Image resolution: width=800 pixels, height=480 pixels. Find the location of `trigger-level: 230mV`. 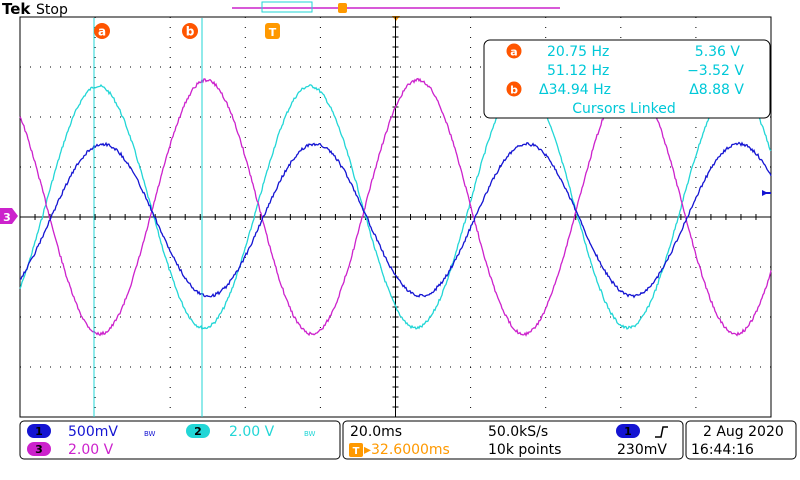

trigger-level: 230mV is located at coordinates (642, 450).